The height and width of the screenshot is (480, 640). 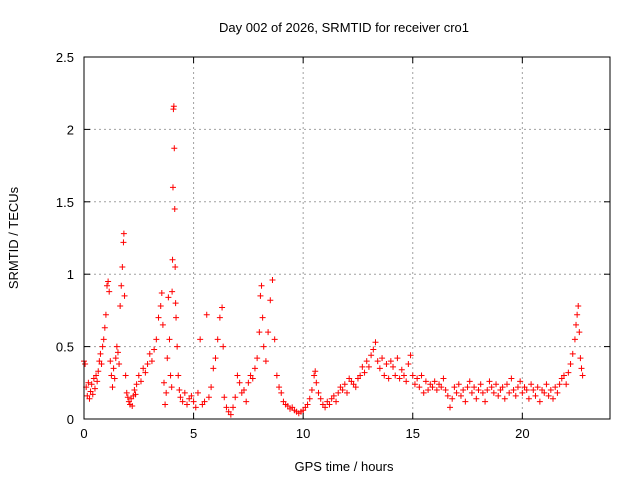 I want to click on y-tick-label: 1, so click(x=70, y=274).